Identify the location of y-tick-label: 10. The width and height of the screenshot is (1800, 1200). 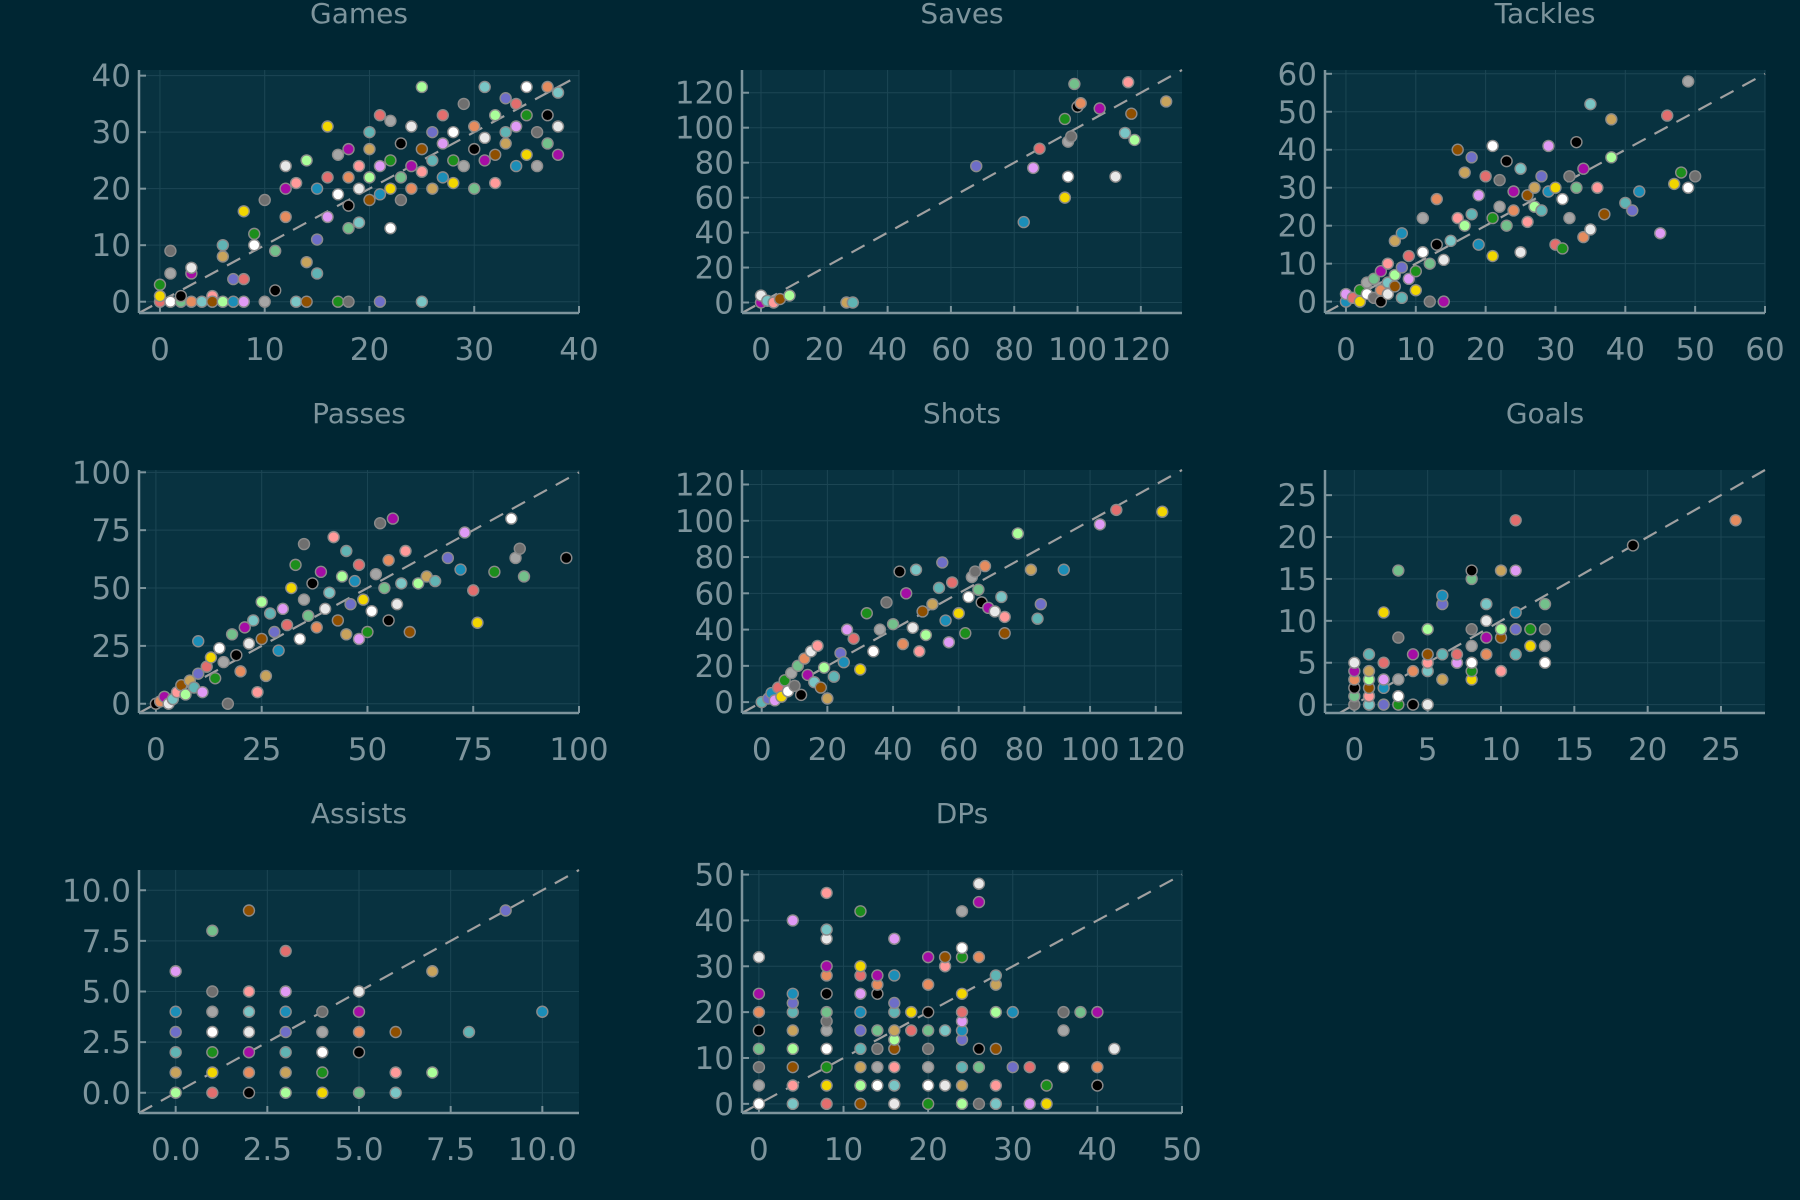
(1297, 265).